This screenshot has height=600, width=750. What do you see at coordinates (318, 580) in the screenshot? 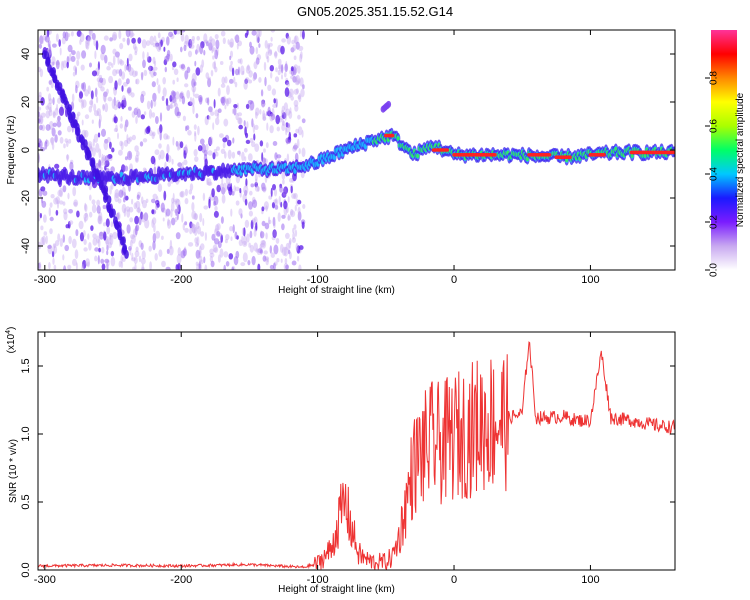
I see `x-tick-label: -100` at bounding box center [318, 580].